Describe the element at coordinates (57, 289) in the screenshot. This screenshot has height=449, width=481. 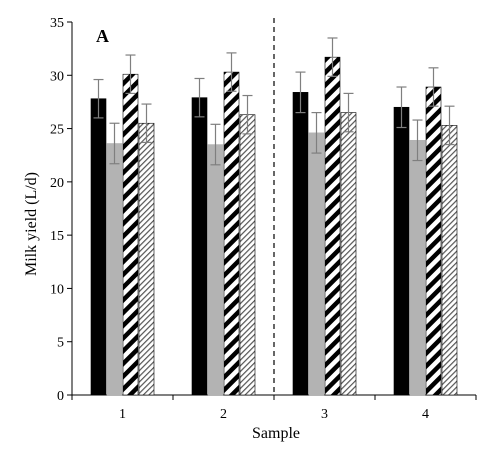
I see `y-tick-label: 10` at that location.